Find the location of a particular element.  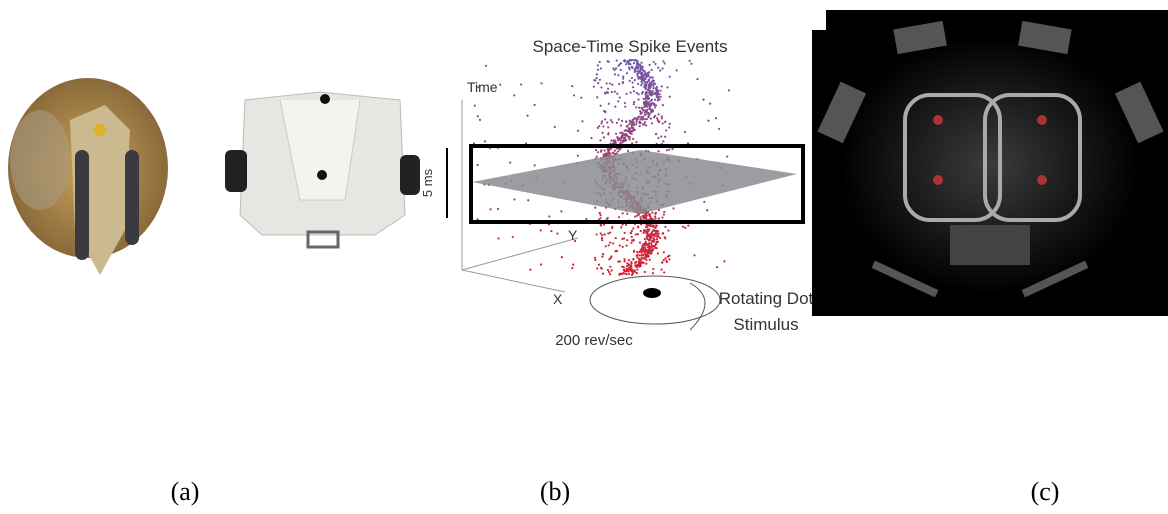

stimulus-label: Rotating Dot is located at coordinates (766, 298).